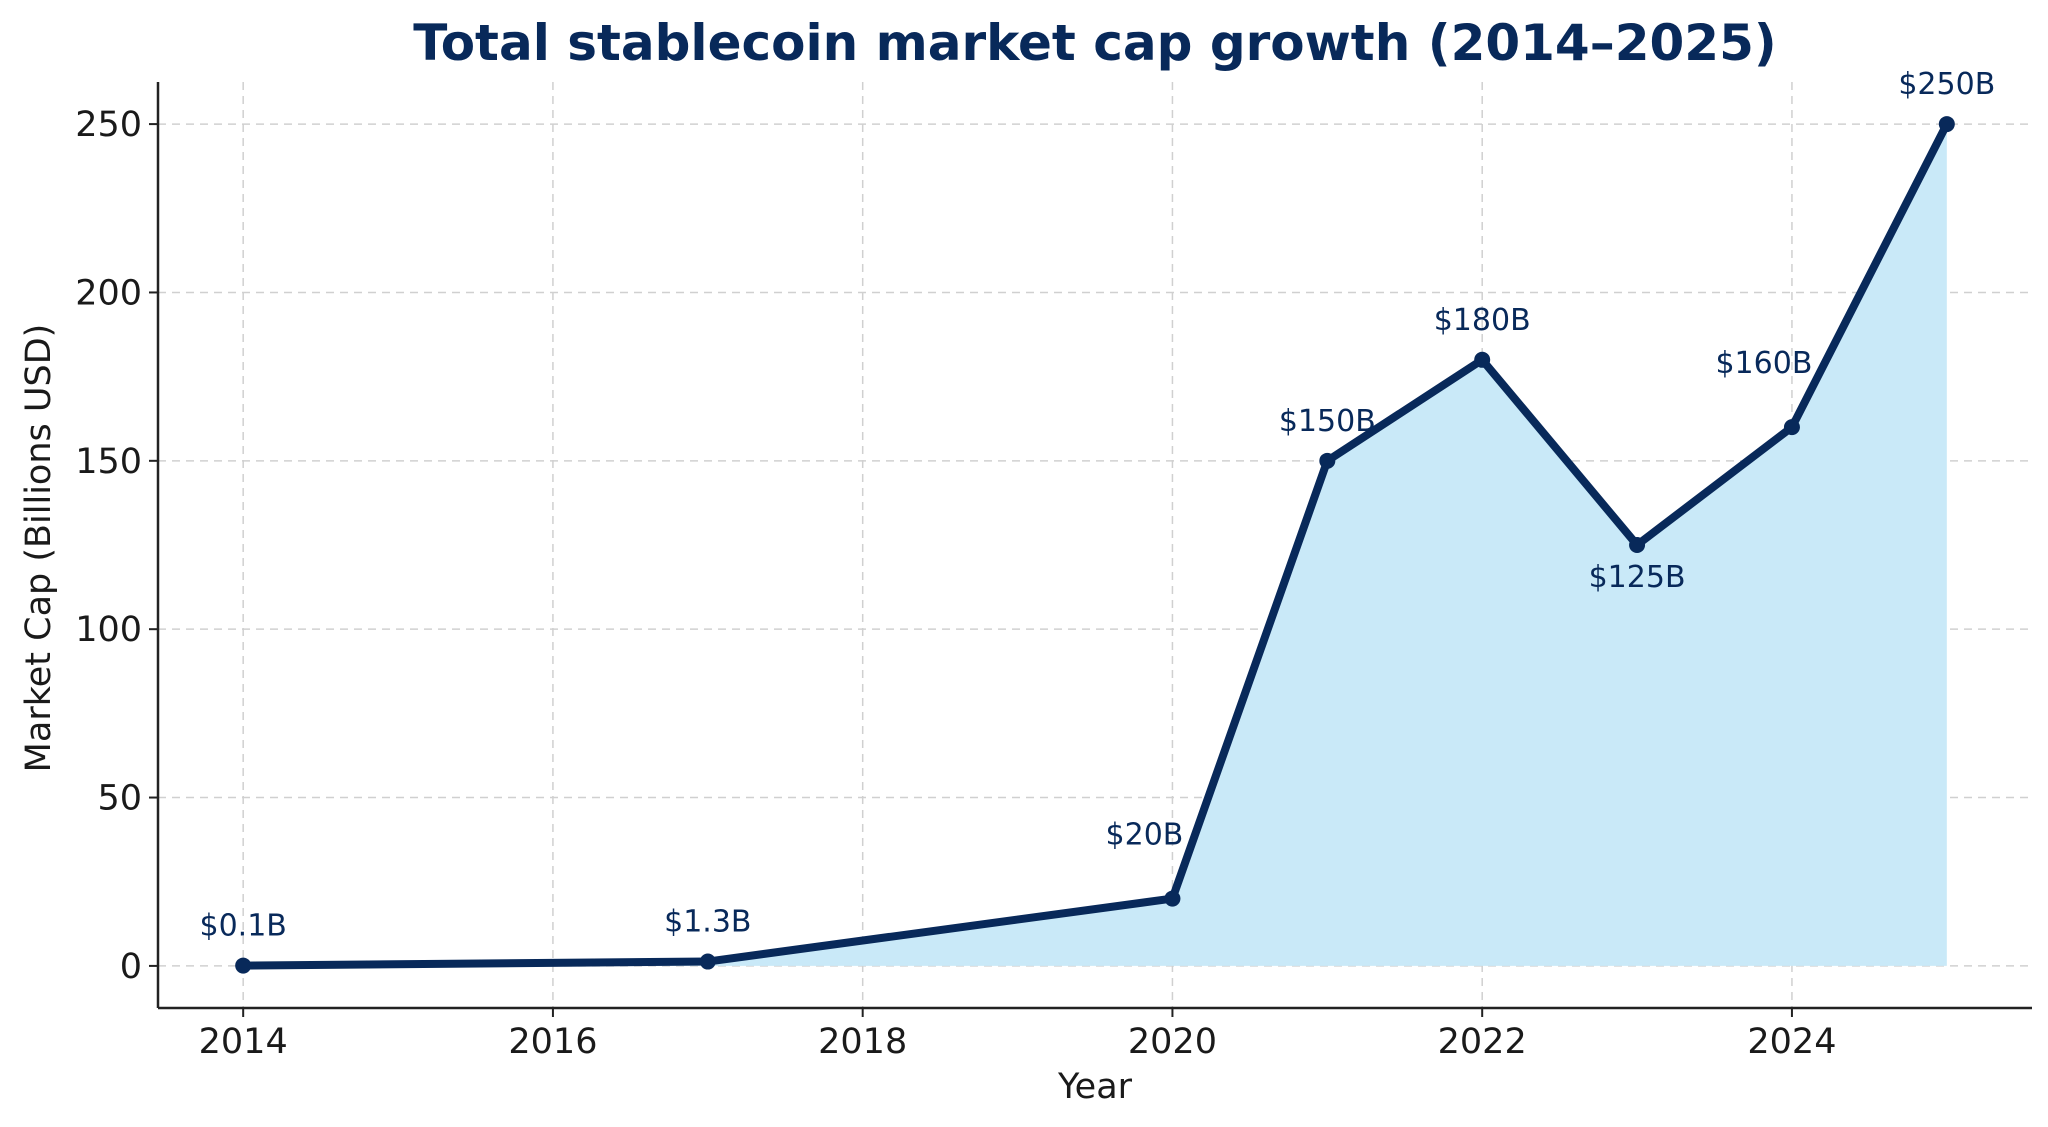 This screenshot has width=2048, height=1127. Describe the element at coordinates (119, 799) in the screenshot. I see `y-tick-label: 50` at that location.